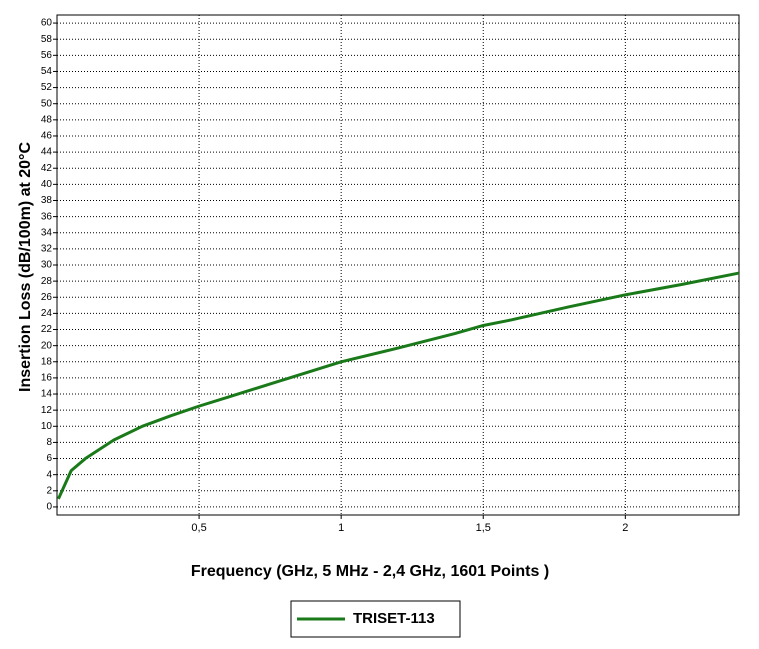 The width and height of the screenshot is (759, 649). Describe the element at coordinates (47, 232) in the screenshot. I see `y-tick-label: 34` at that location.